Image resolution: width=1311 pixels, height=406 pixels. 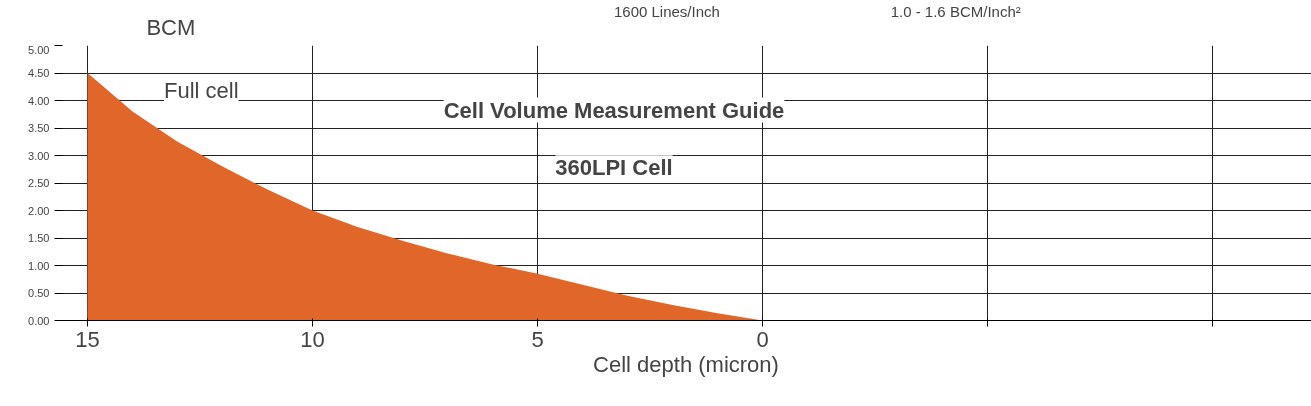 What do you see at coordinates (39, 320) in the screenshot?
I see `y-tick-label: 0.00` at bounding box center [39, 320].